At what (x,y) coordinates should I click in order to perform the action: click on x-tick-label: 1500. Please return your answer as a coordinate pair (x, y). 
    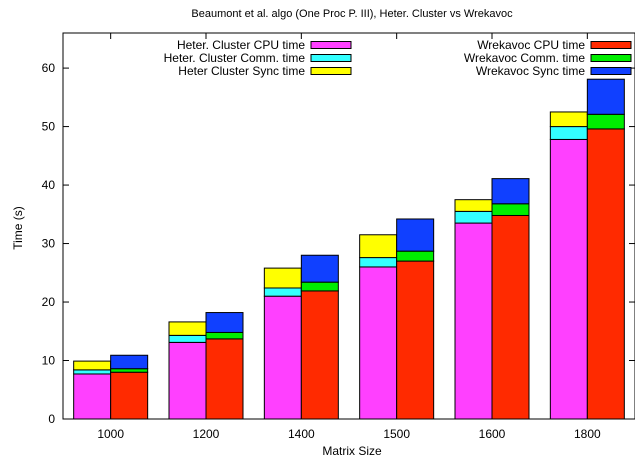
    Looking at the image, I should click on (396, 434).